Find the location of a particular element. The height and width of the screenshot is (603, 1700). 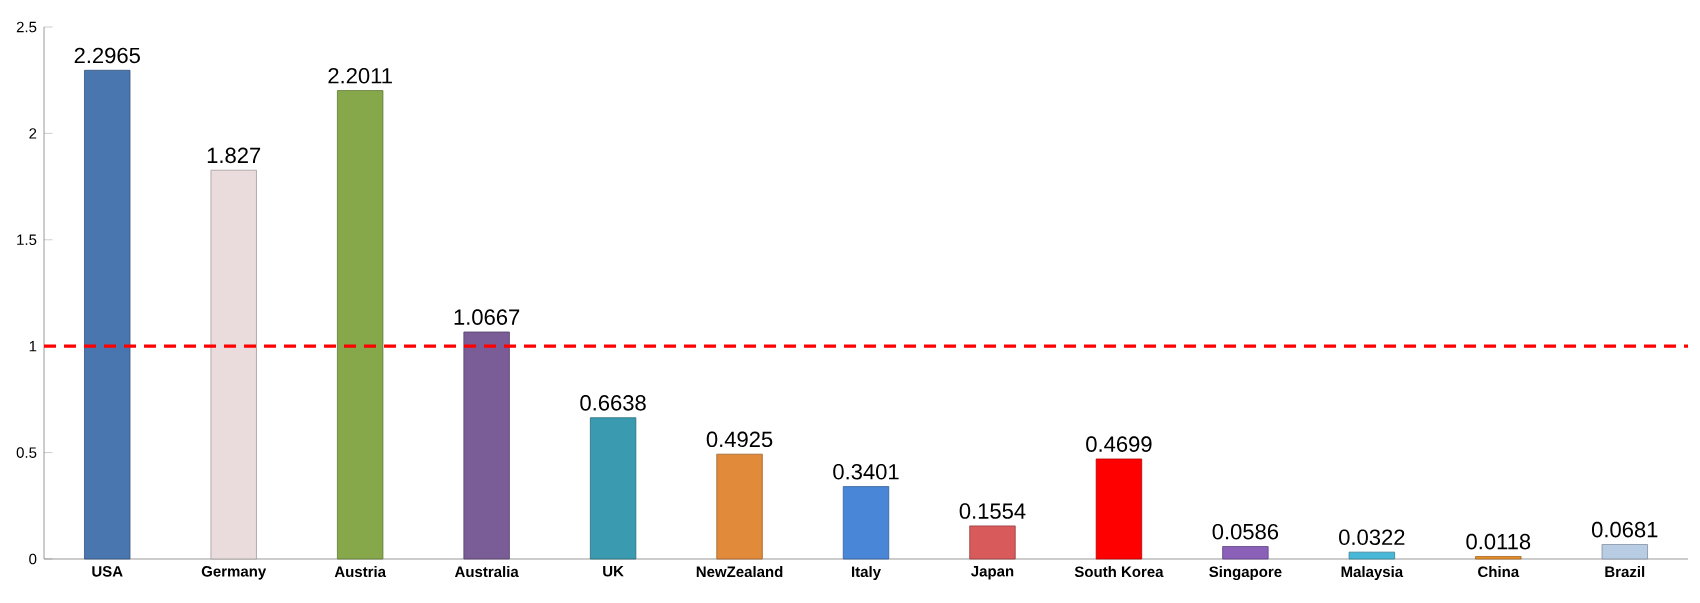

x-tick-label: Malaysia is located at coordinates (1372, 573).